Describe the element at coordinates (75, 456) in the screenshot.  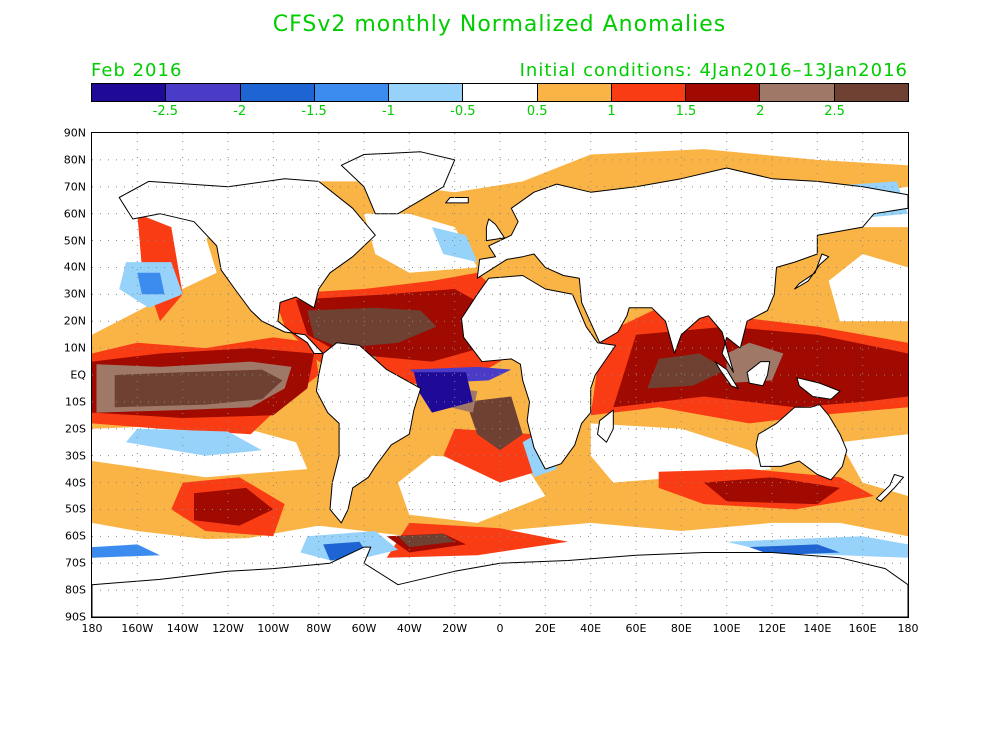
I see `latitude-tick-label: 30S` at that location.